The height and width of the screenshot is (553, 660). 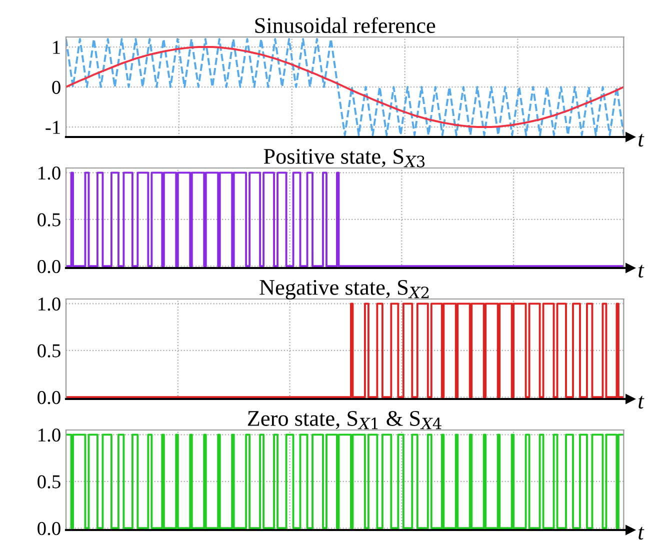 I want to click on line-series, so click(x=345, y=87).